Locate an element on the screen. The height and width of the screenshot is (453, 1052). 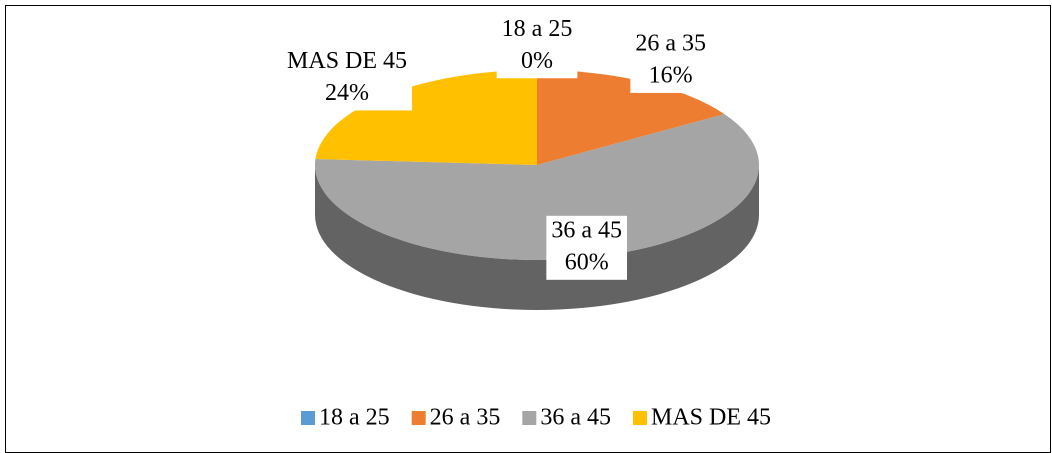
legend: 18 a 25 26 a 35 36 a 45 MAS DE 45 is located at coordinates (536, 418).